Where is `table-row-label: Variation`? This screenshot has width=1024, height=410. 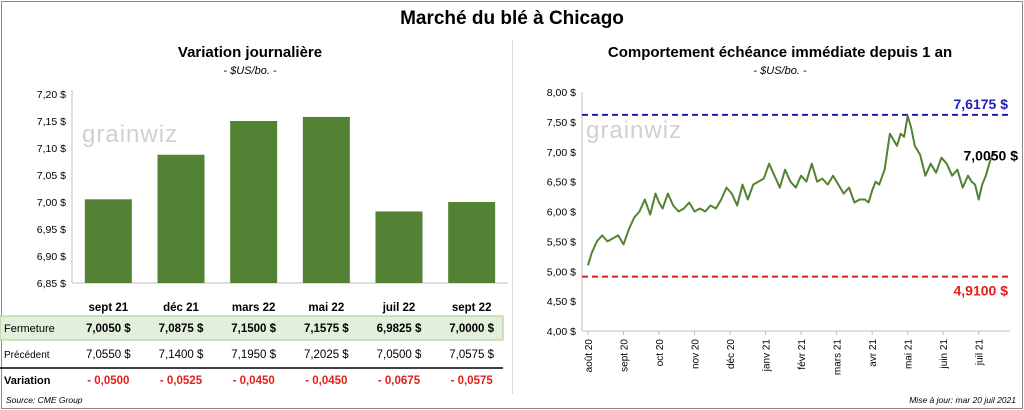
table-row-label: Variation is located at coordinates (27, 381).